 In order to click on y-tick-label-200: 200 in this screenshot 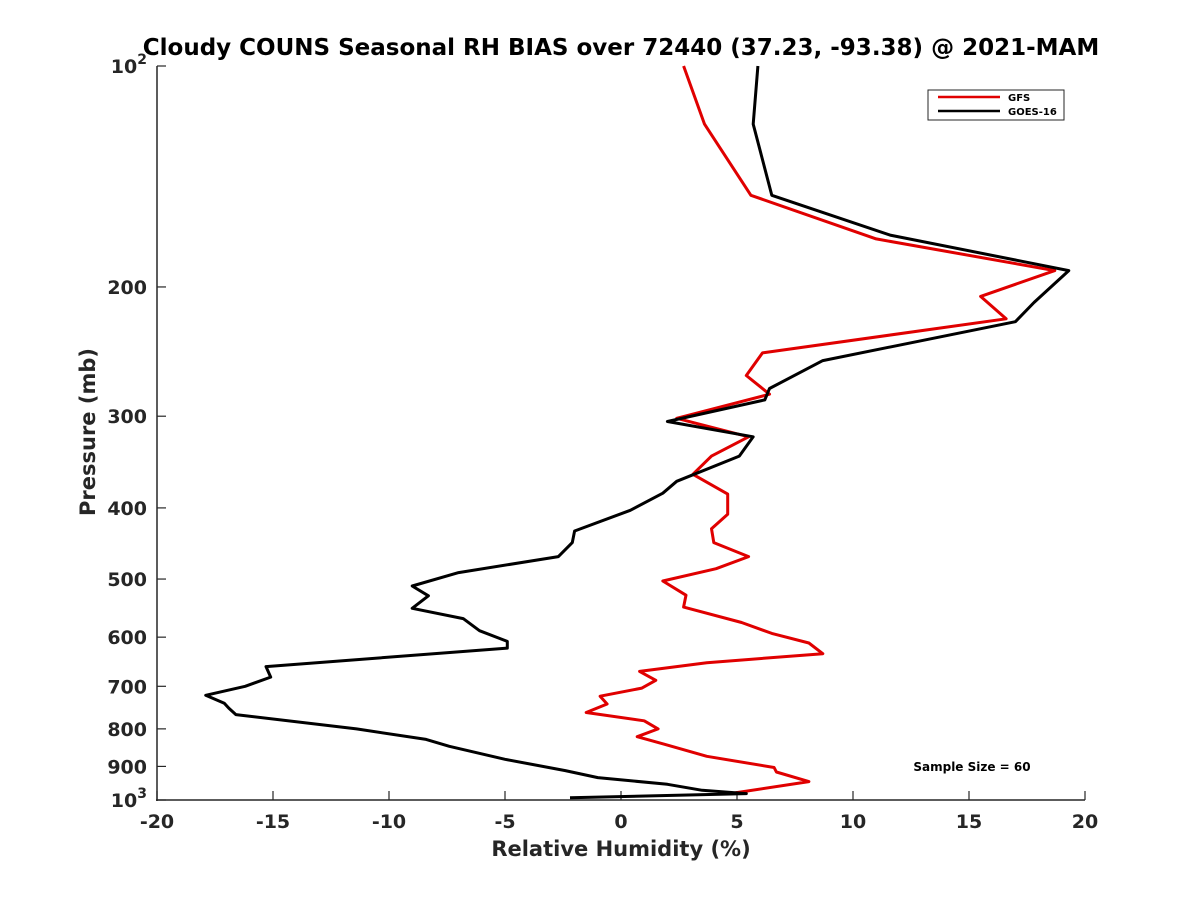, I will do `click(127, 288)`.